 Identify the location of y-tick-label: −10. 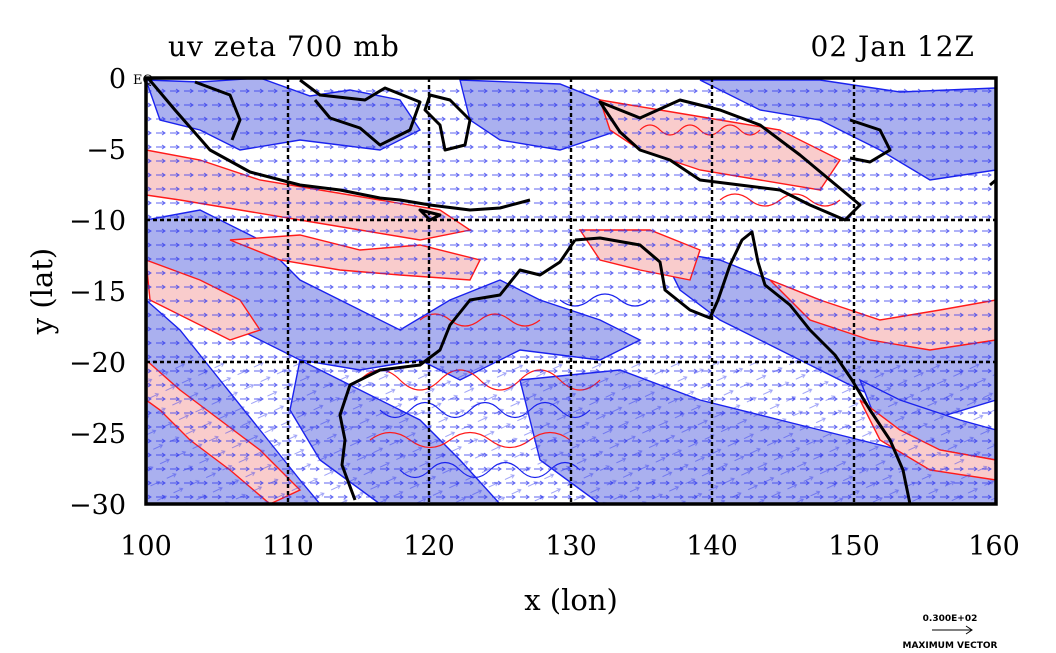
(97, 221).